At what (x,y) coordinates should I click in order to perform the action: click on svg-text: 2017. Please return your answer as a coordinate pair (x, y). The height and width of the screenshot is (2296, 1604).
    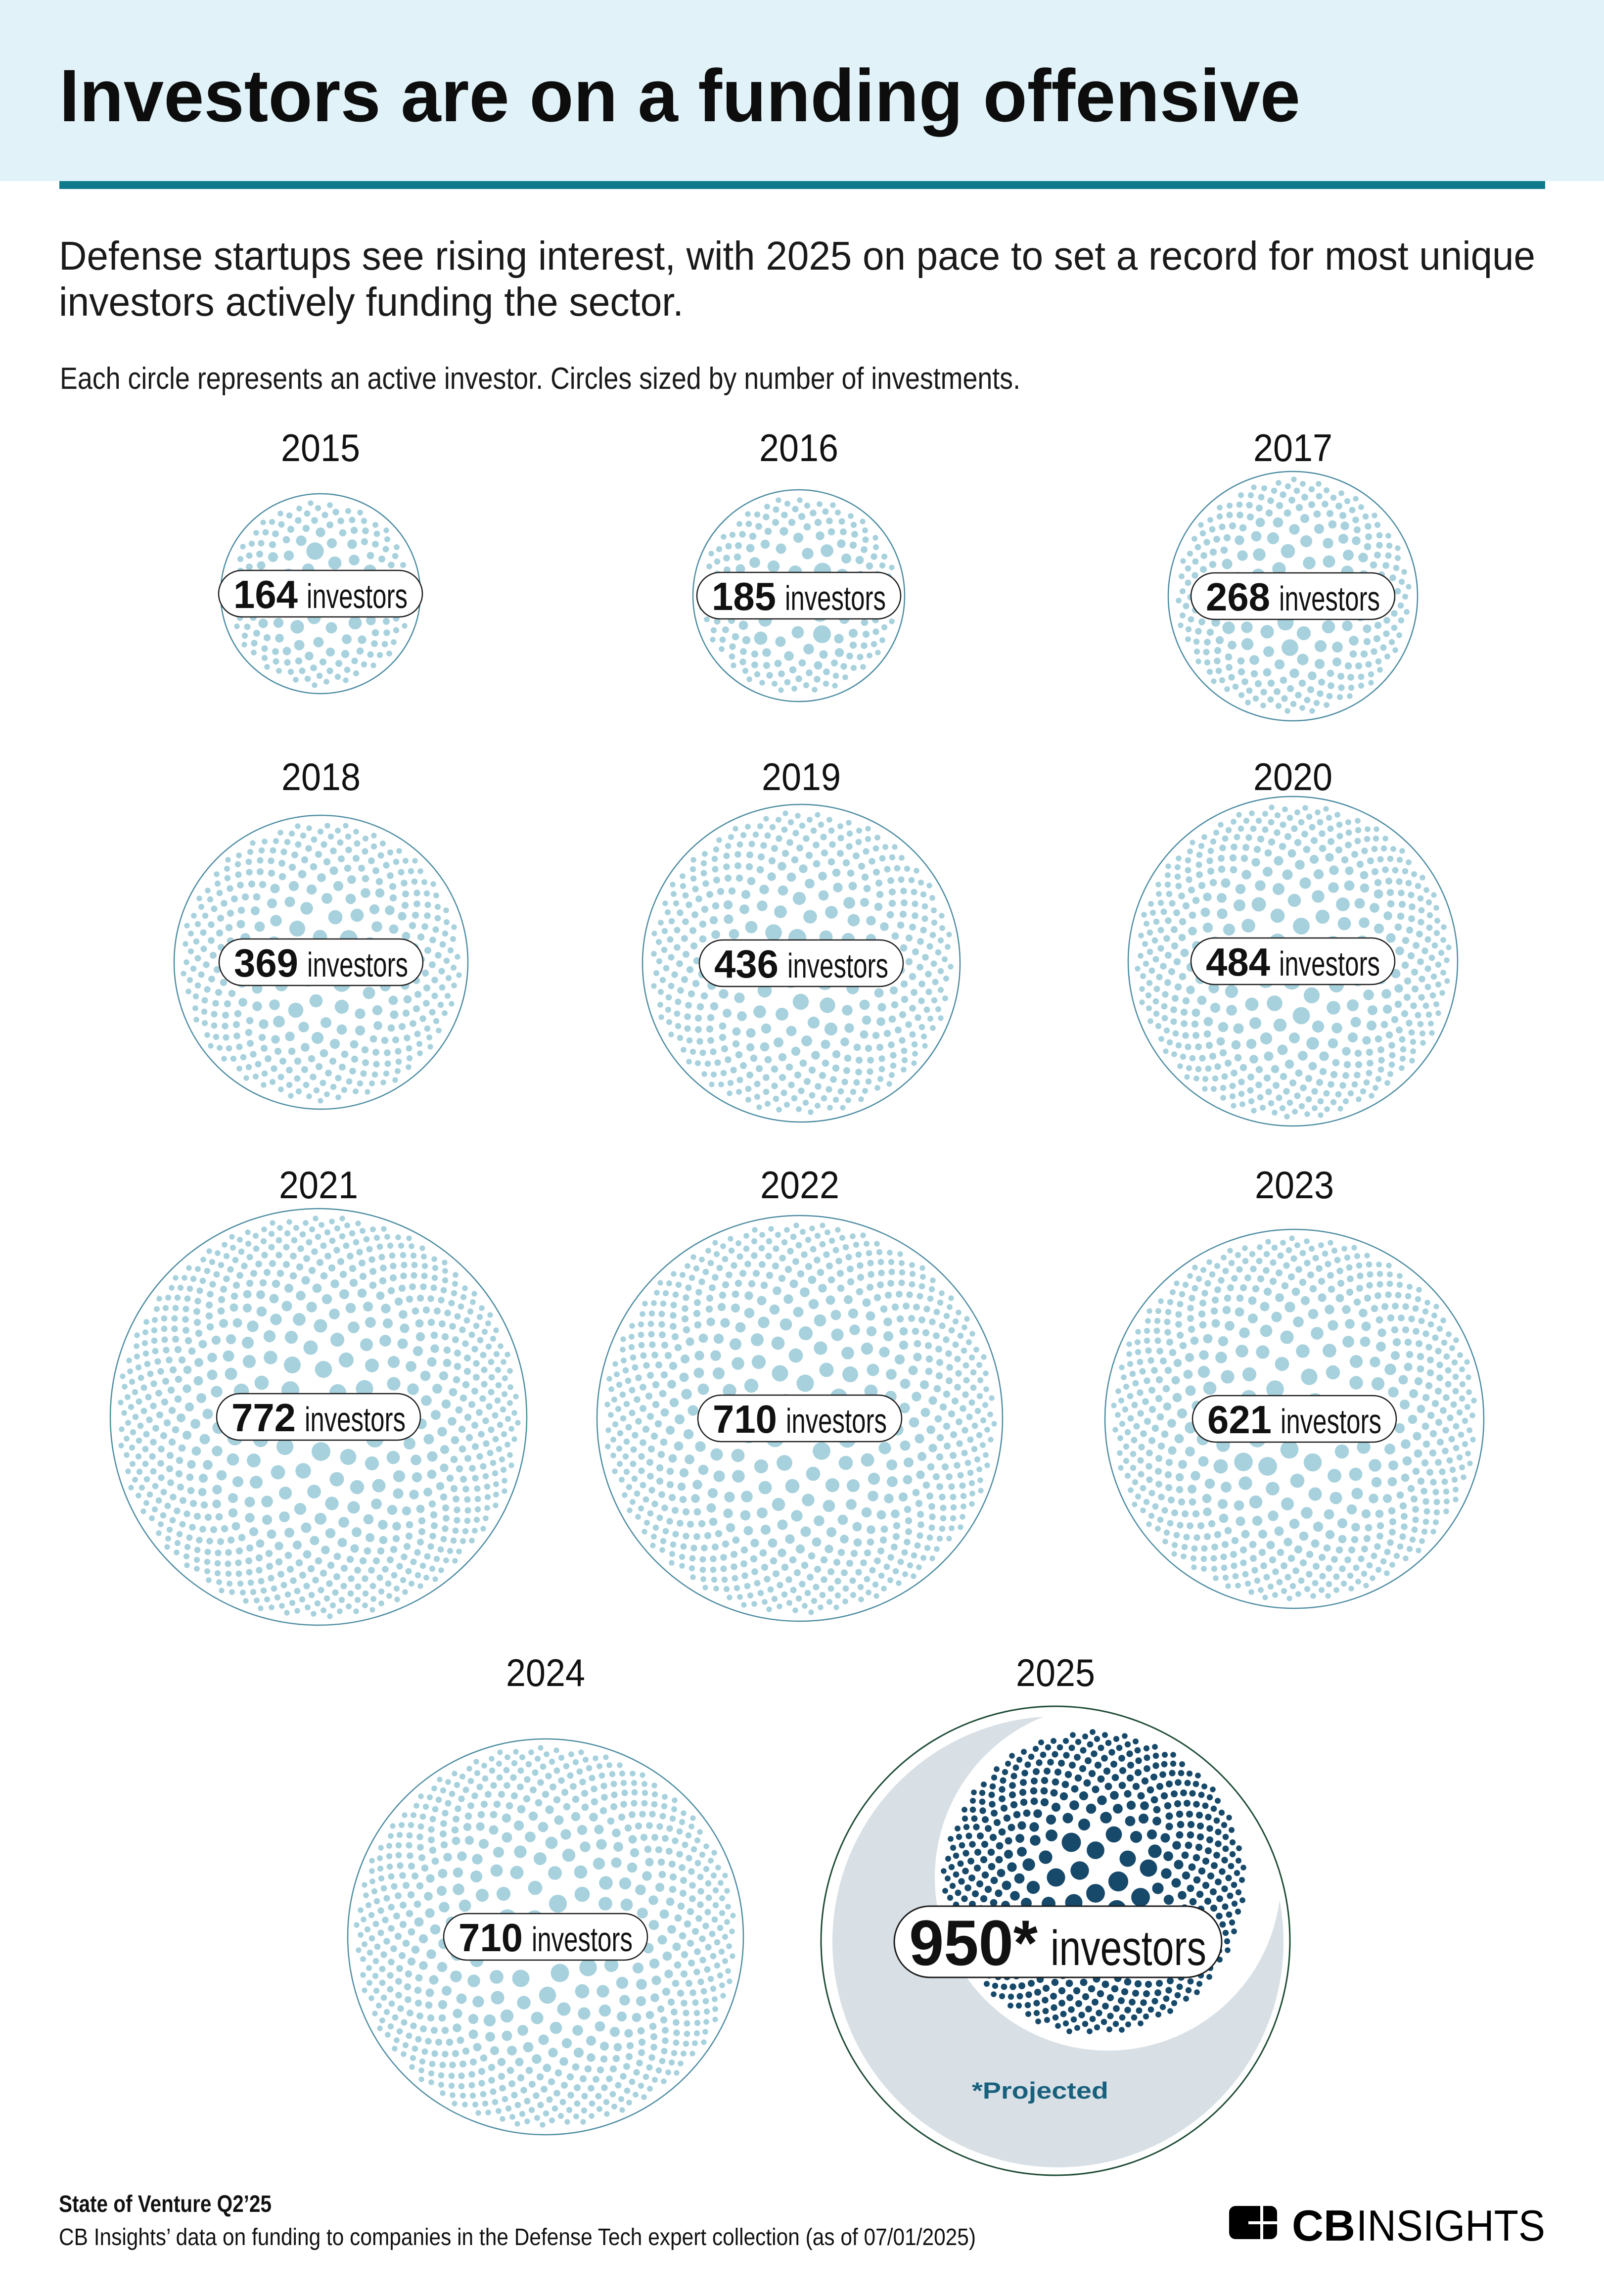
    Looking at the image, I should click on (1293, 447).